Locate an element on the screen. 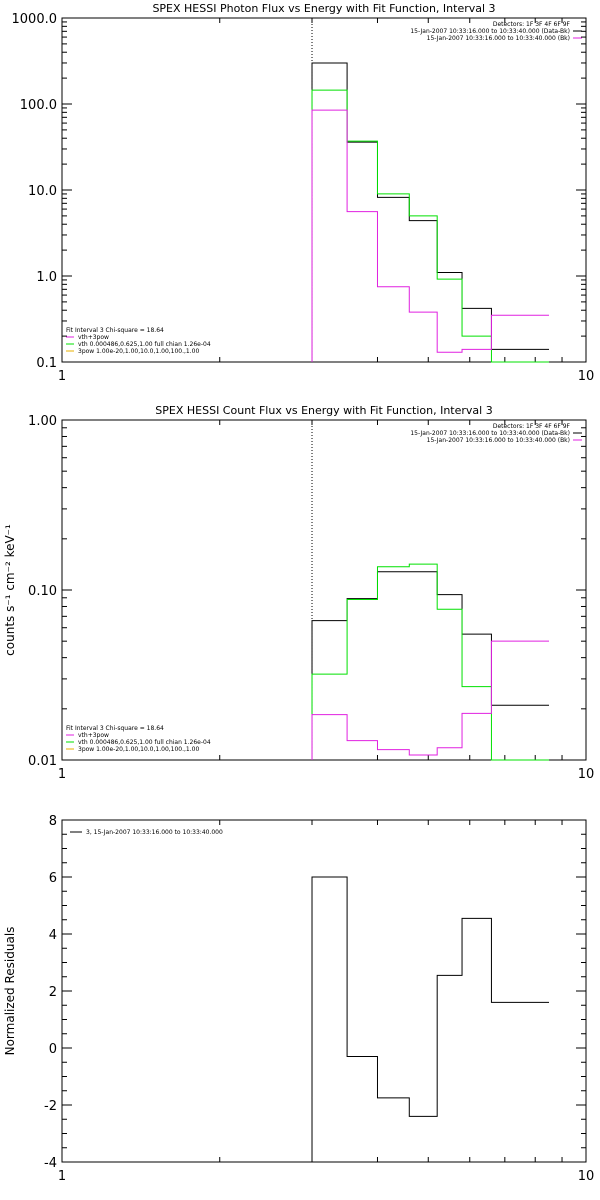 This screenshot has width=600, height=1200. y-tick-label: 1.00 is located at coordinates (42, 421).